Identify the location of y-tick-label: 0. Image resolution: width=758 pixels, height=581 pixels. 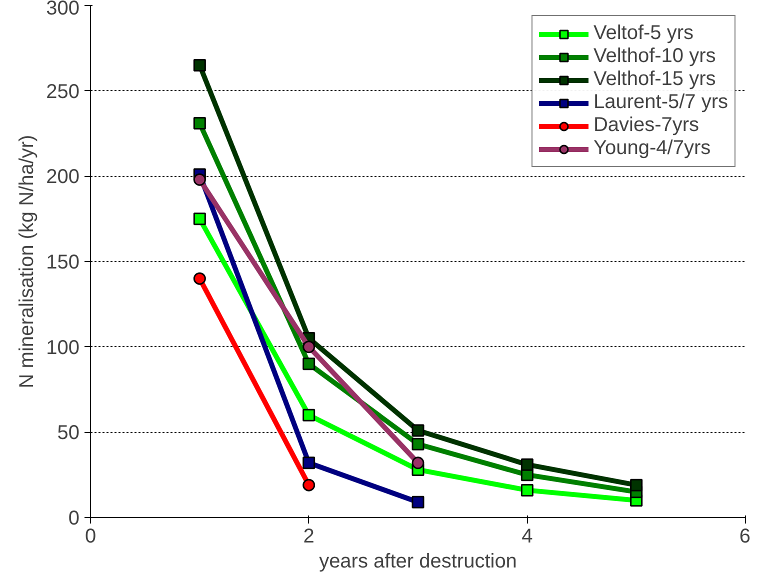
(74, 519).